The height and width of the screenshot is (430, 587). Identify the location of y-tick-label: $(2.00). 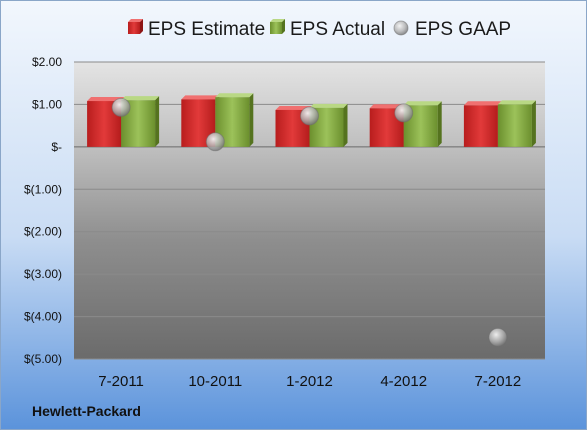
(43, 232).